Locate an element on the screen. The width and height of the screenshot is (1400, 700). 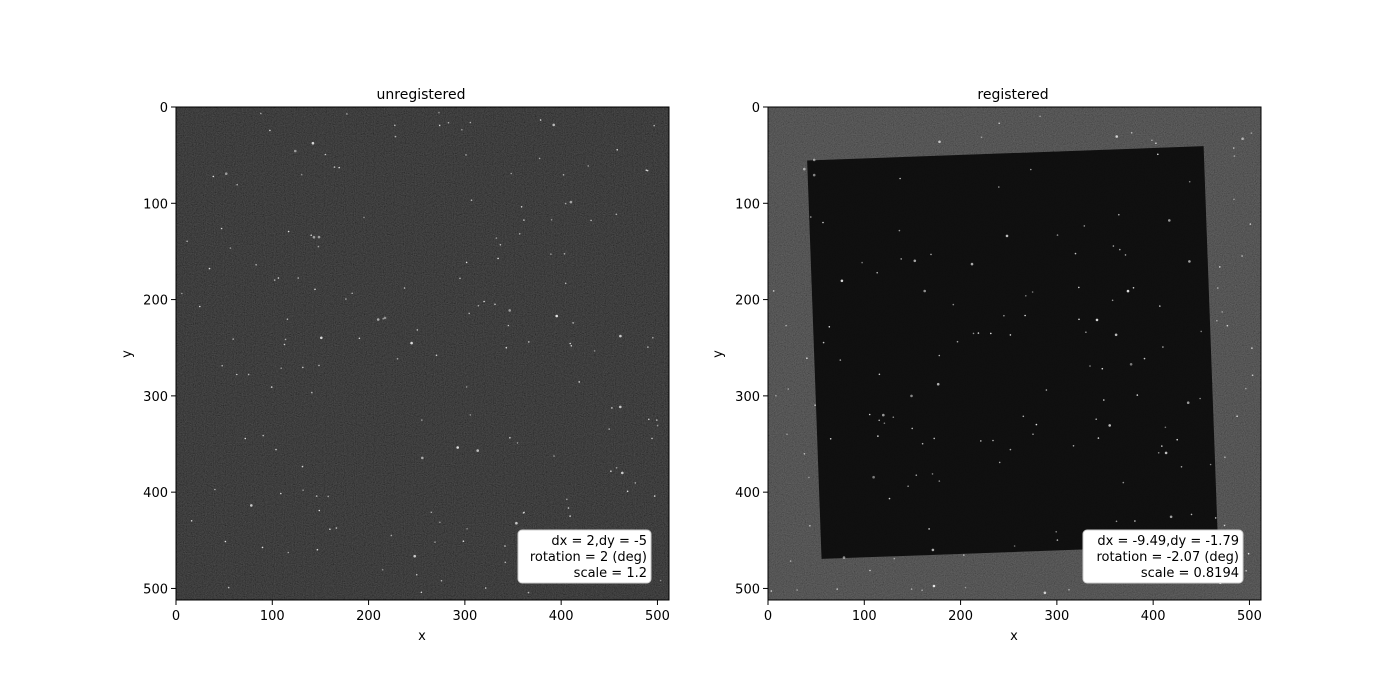
y-tick-label: 300 is located at coordinates (155, 397).